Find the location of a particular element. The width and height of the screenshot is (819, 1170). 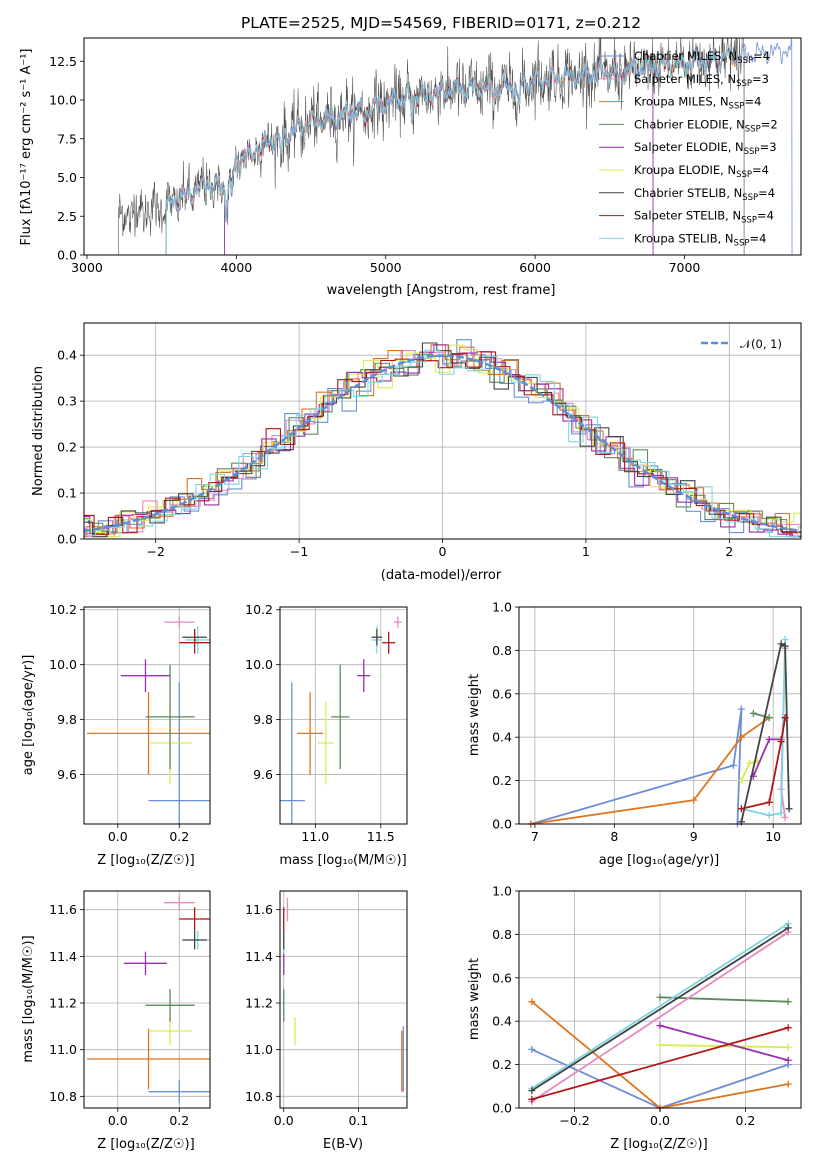

mass_vs_ebv-ytick-label: 10.8 is located at coordinates (259, 1096).